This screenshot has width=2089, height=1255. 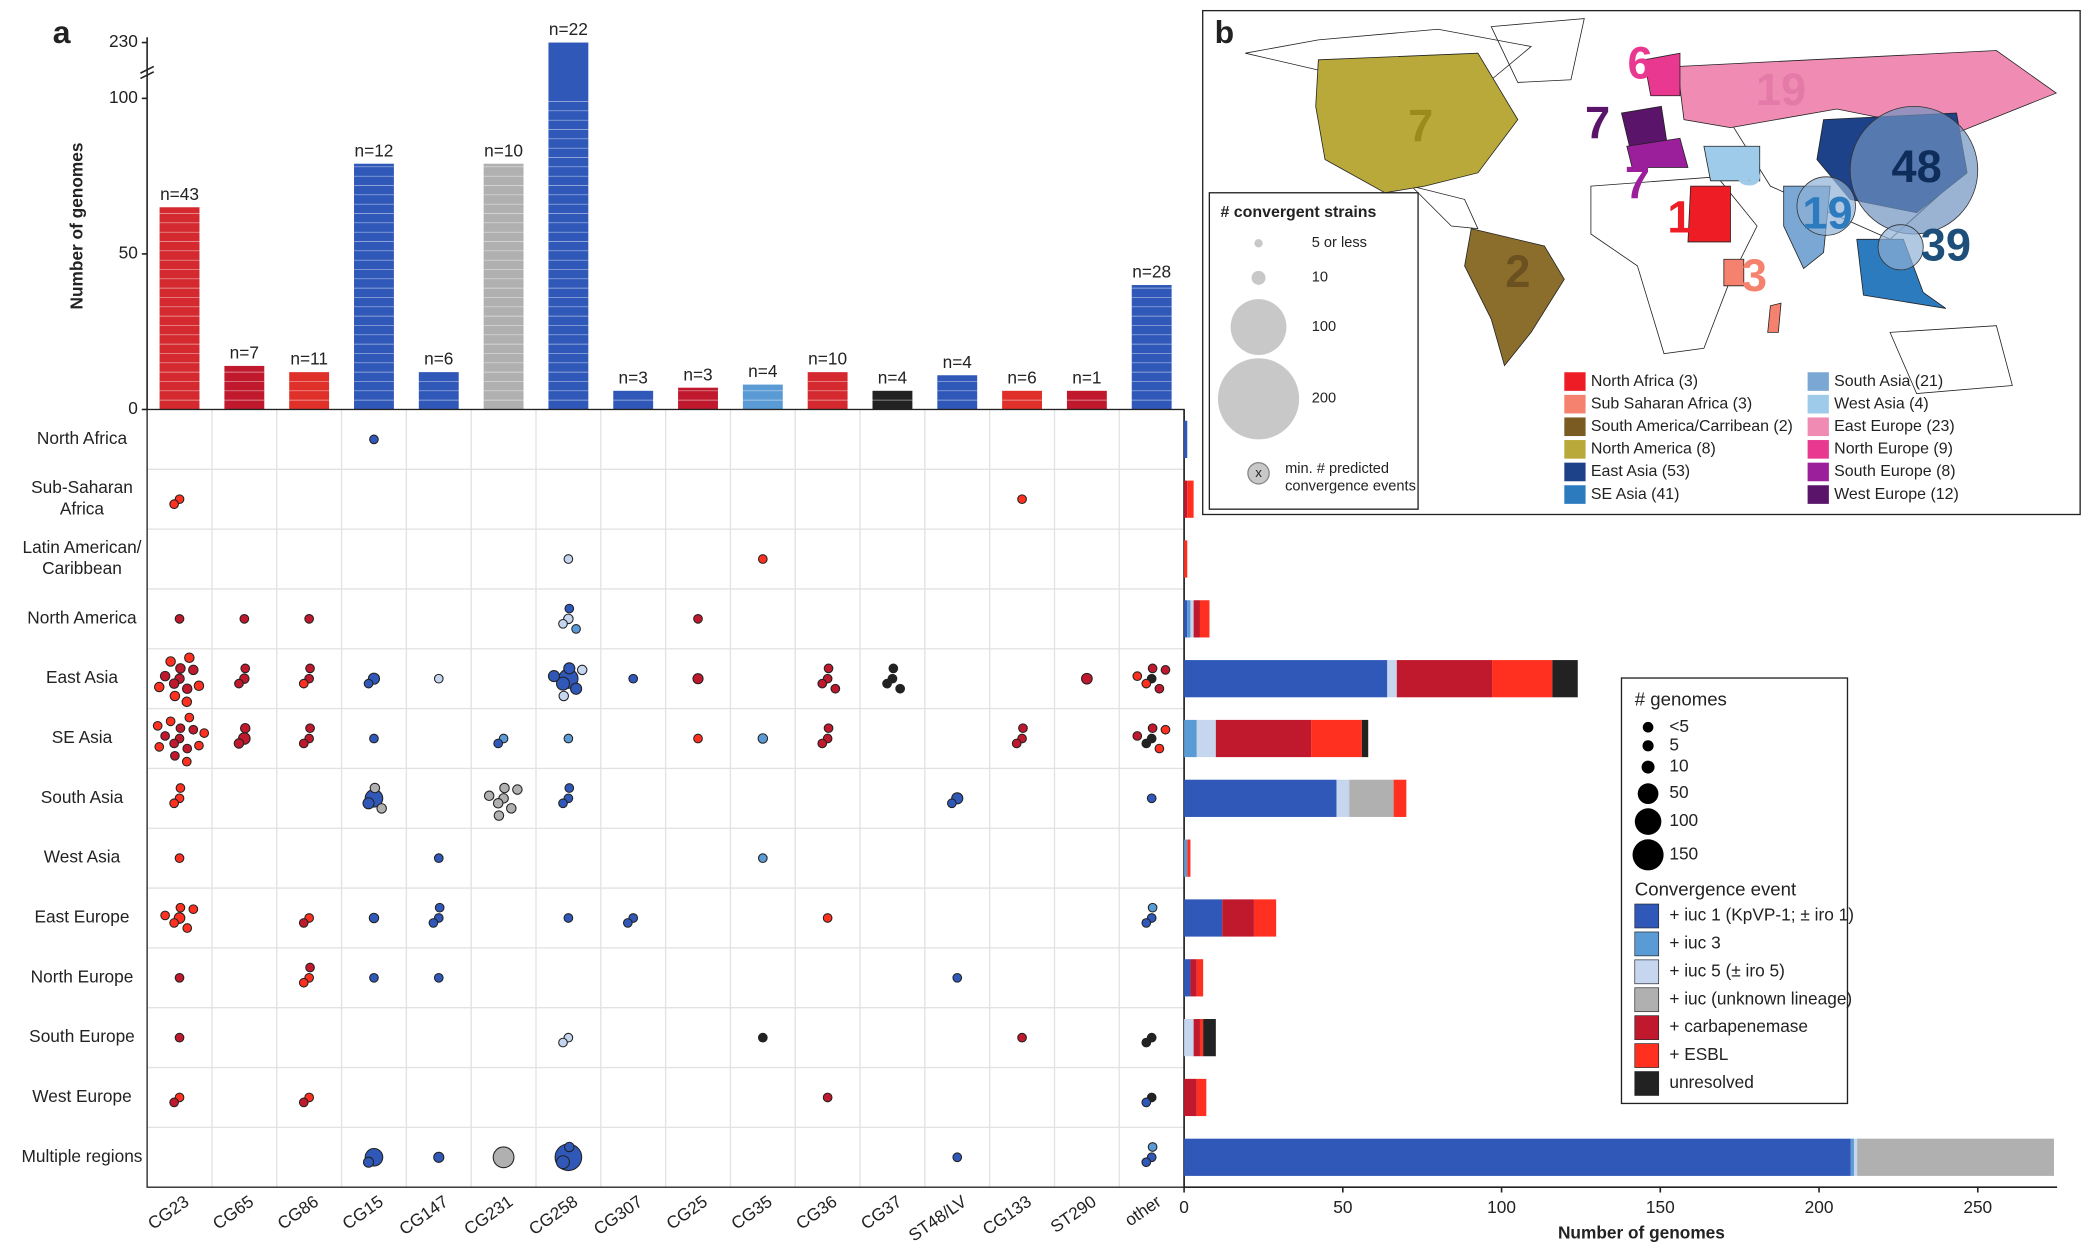 I want to click on legend-label: North America (8), so click(x=1653, y=449).